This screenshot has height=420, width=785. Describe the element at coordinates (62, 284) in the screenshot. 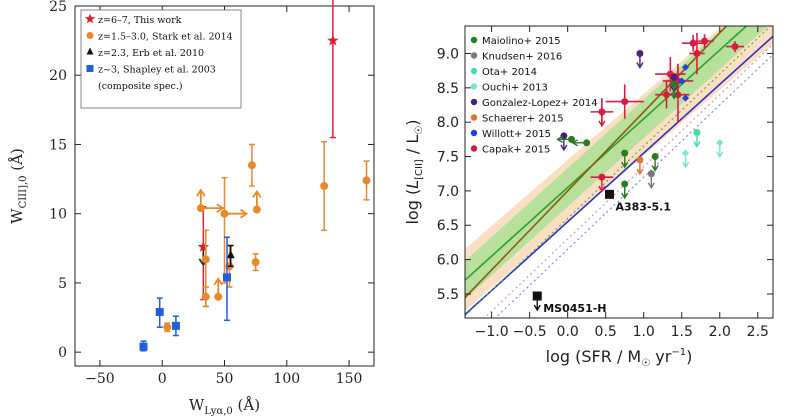

I see `y-tick-label: 5` at that location.